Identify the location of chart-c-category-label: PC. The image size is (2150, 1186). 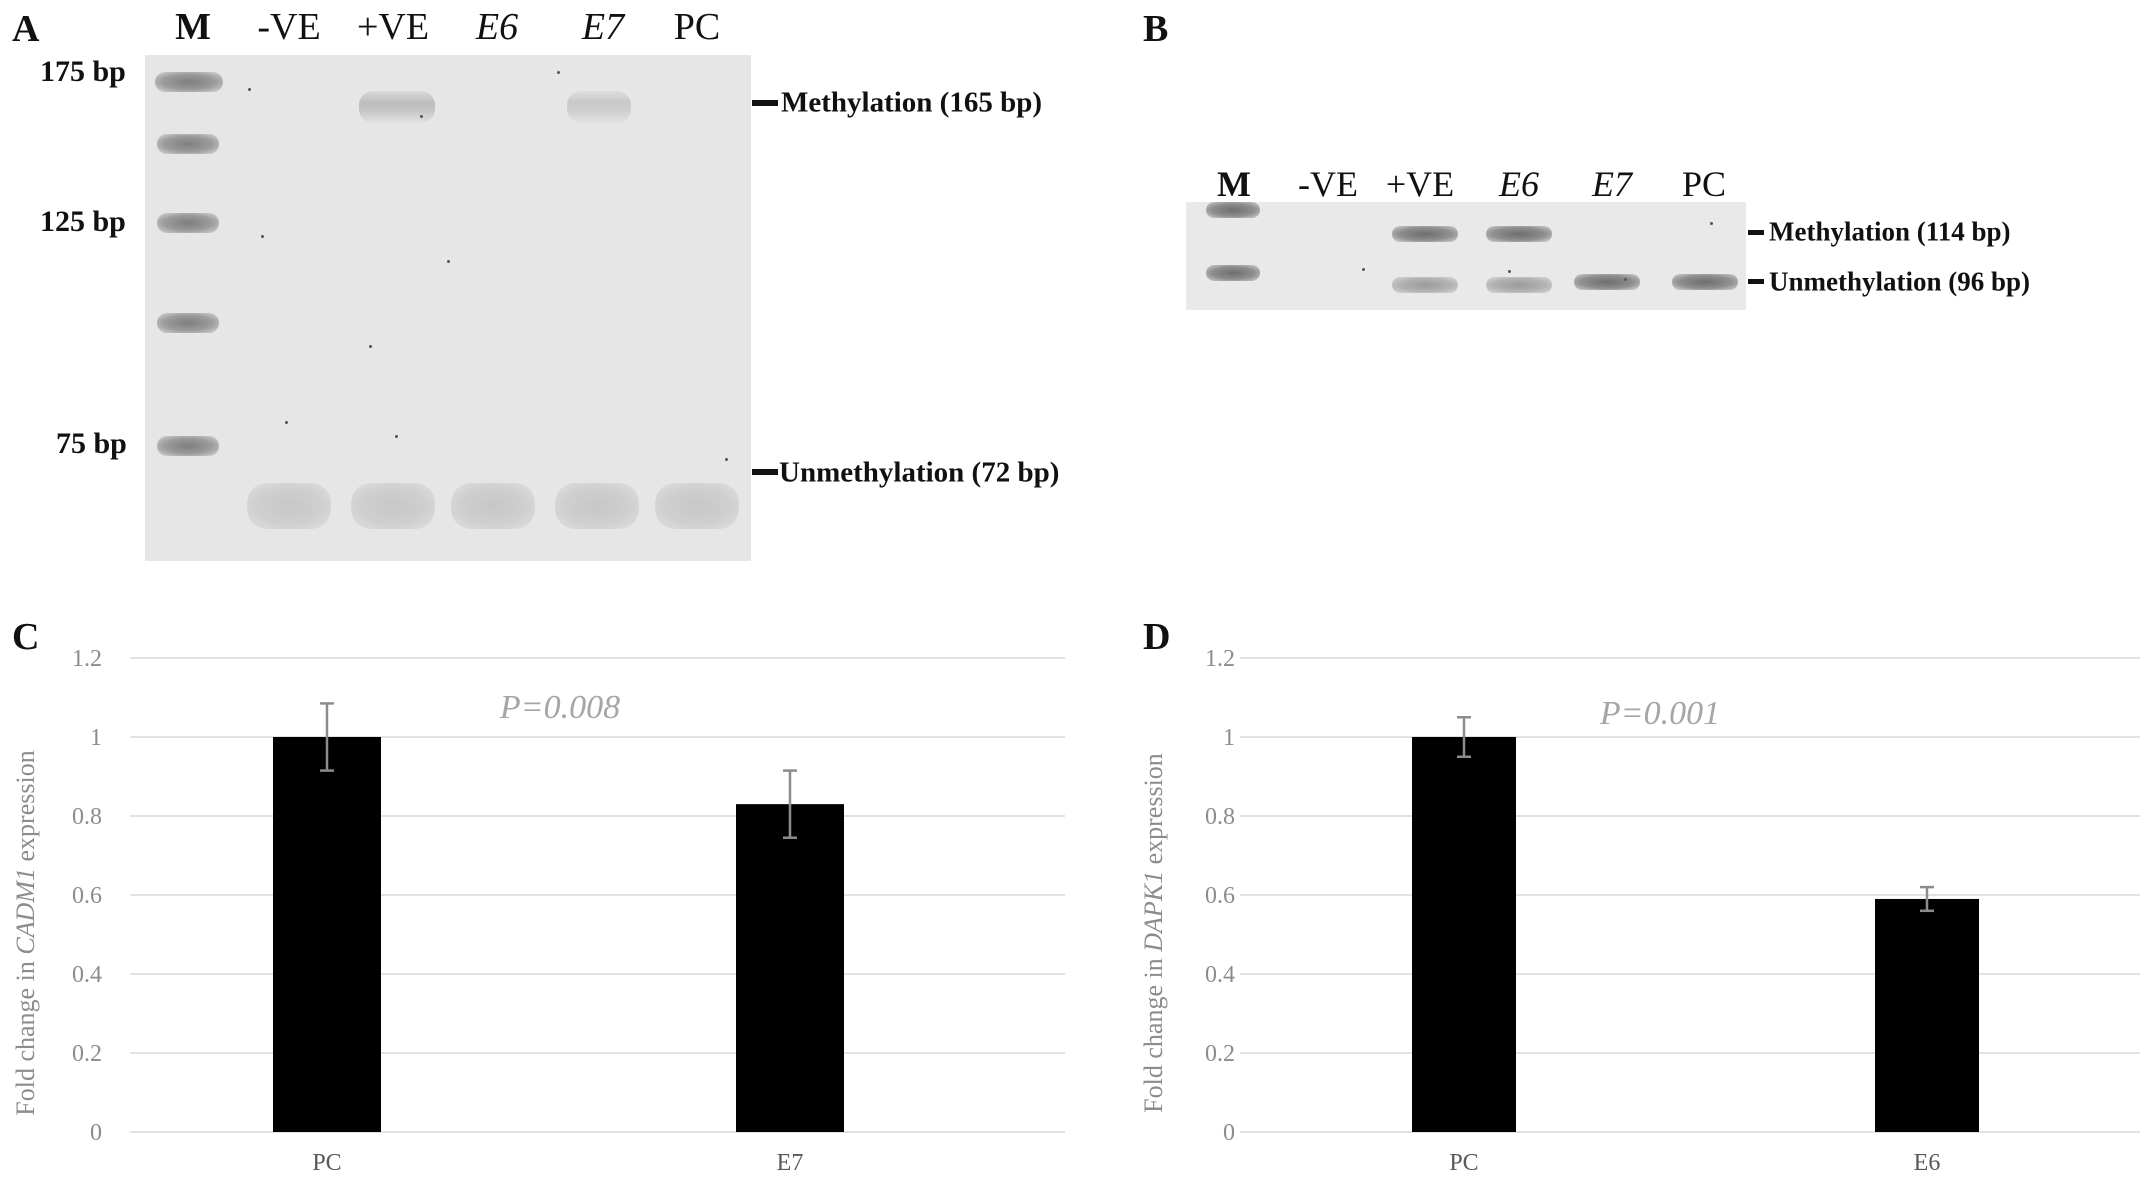
(326, 1163).